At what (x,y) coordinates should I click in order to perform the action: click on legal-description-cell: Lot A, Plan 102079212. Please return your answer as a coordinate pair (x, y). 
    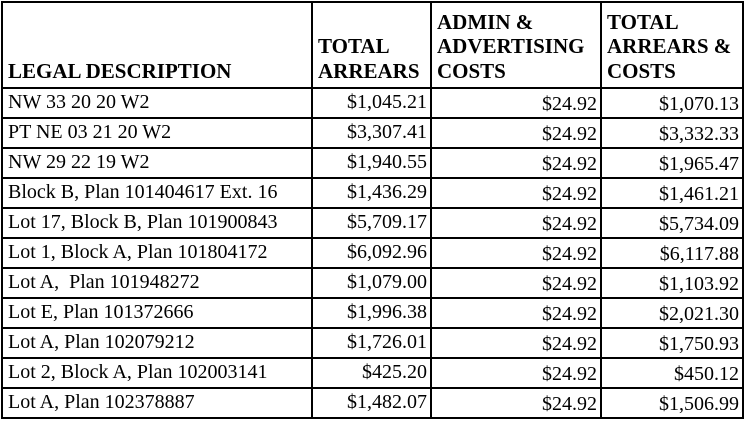
    Looking at the image, I should click on (157, 343).